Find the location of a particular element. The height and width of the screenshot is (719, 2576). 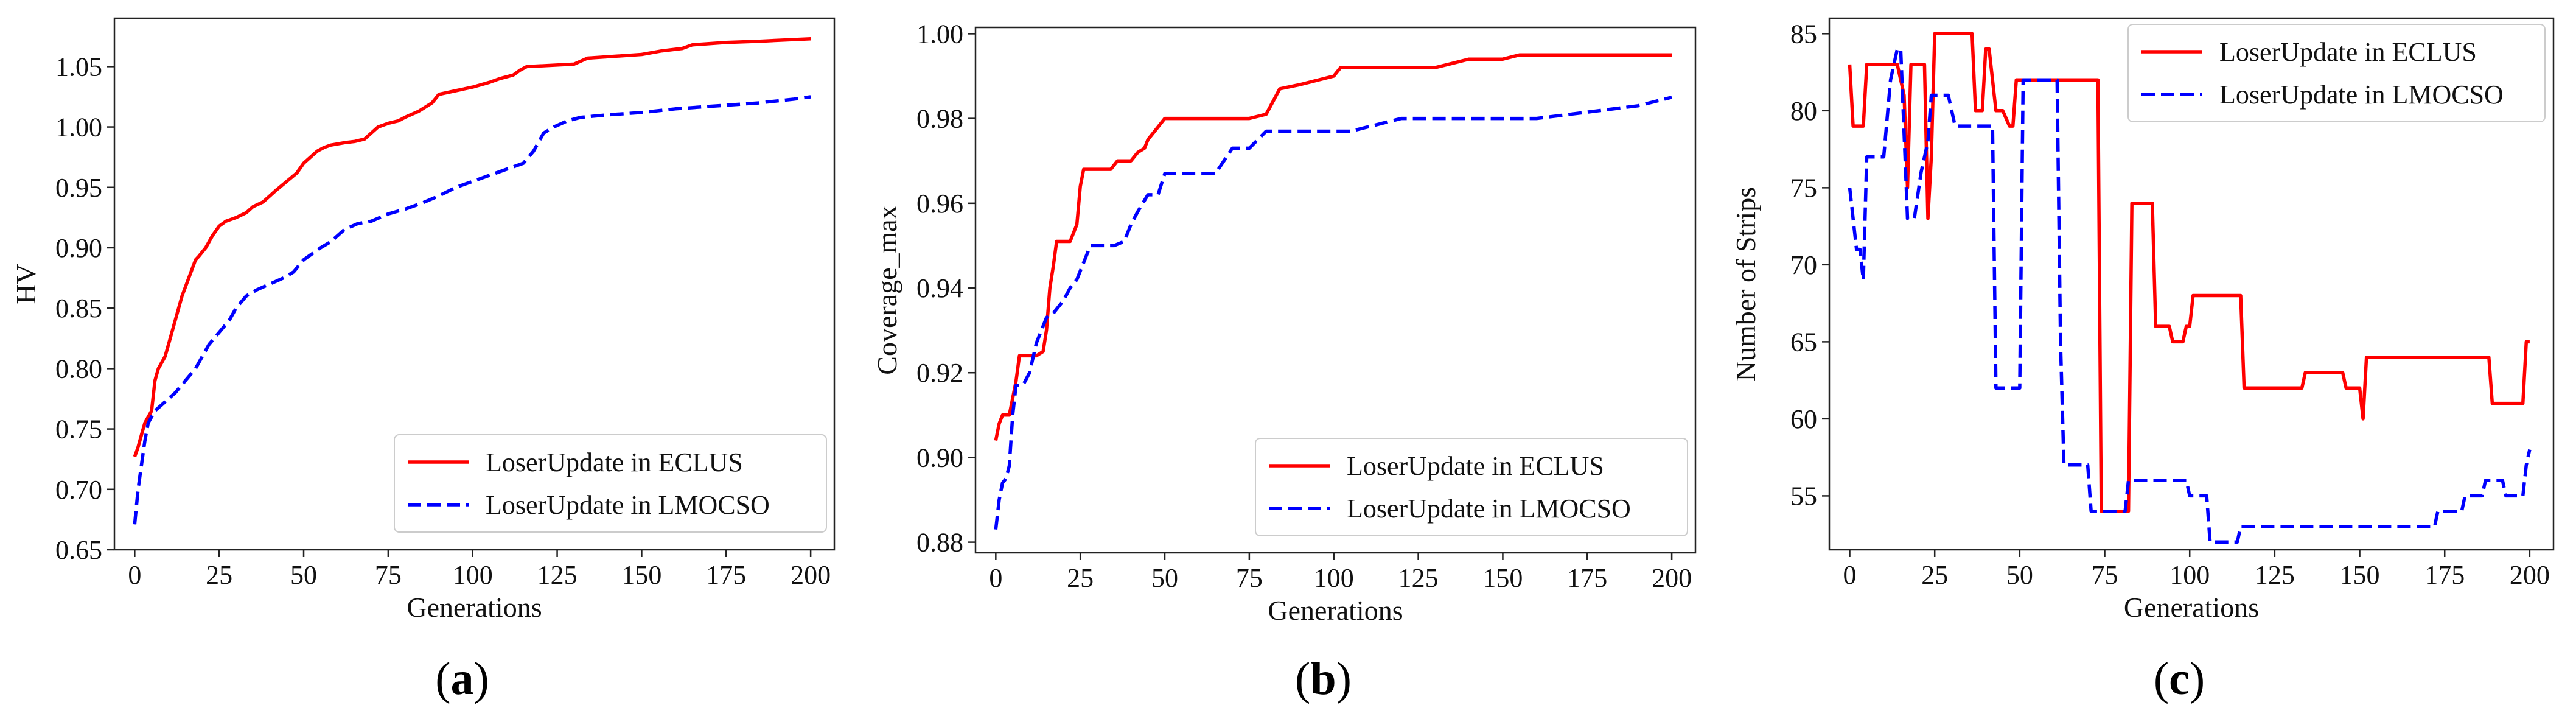

caption-letter: a is located at coordinates (462, 679).